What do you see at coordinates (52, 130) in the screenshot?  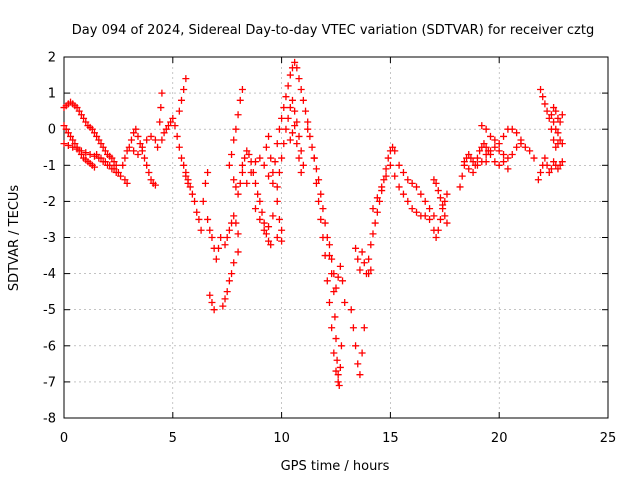 I see `y-tick-label: 0` at bounding box center [52, 130].